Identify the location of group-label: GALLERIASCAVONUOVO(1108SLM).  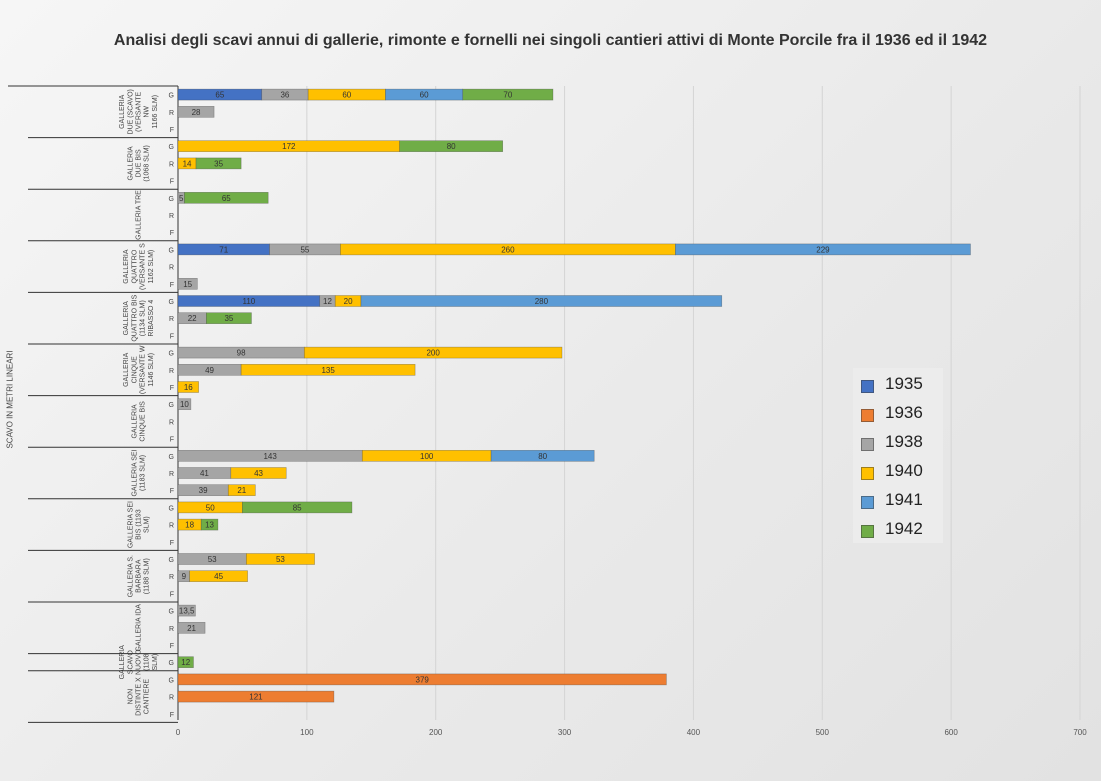
(139, 662).